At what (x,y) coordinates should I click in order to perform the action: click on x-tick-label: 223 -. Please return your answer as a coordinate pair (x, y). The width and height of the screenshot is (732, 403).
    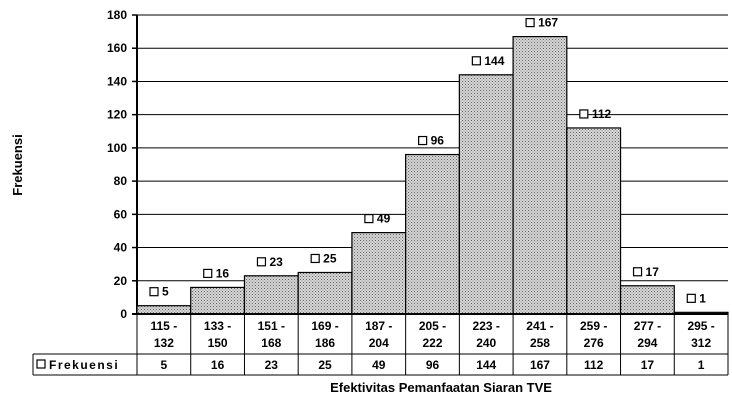
    Looking at the image, I should click on (486, 326).